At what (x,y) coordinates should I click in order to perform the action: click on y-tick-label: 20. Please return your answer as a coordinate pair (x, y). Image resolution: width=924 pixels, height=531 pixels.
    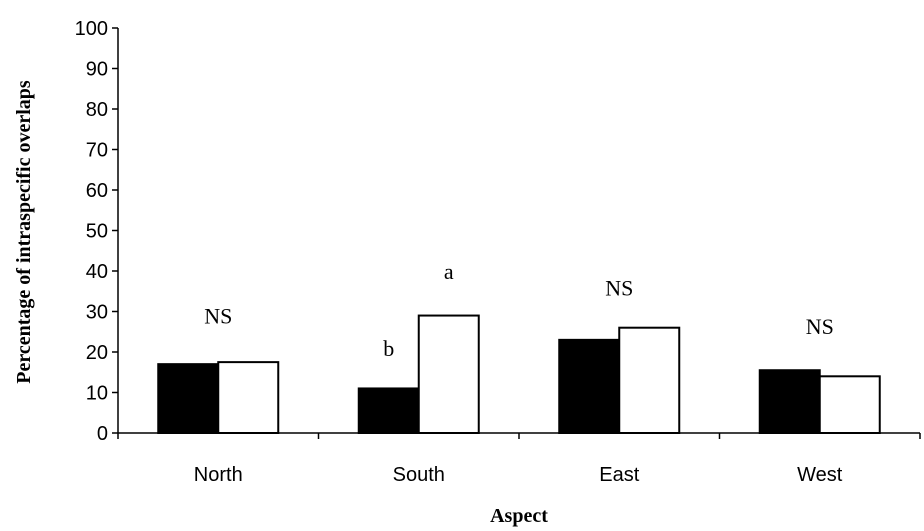
    Looking at the image, I should click on (97, 353).